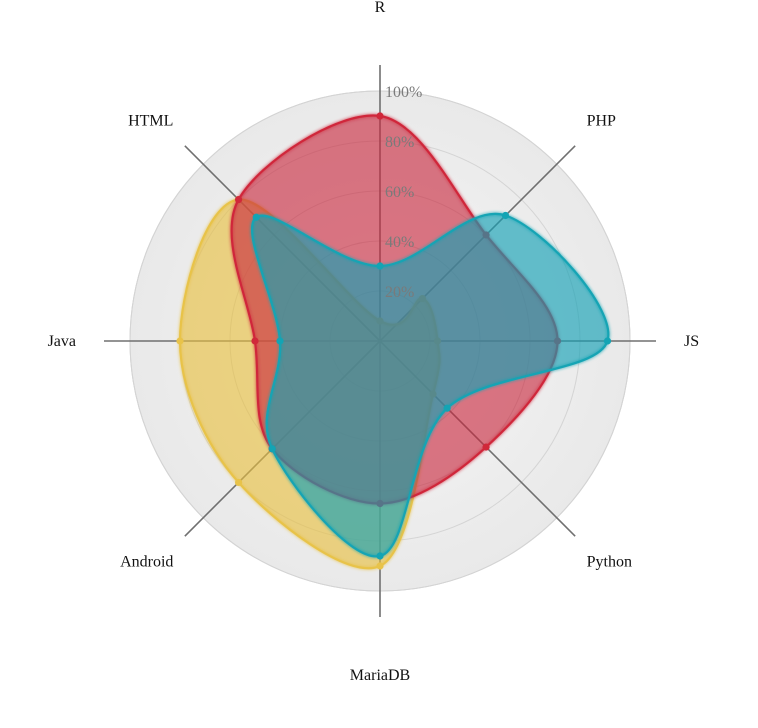  What do you see at coordinates (399, 242) in the screenshot?
I see `tick-label: 40%` at bounding box center [399, 242].